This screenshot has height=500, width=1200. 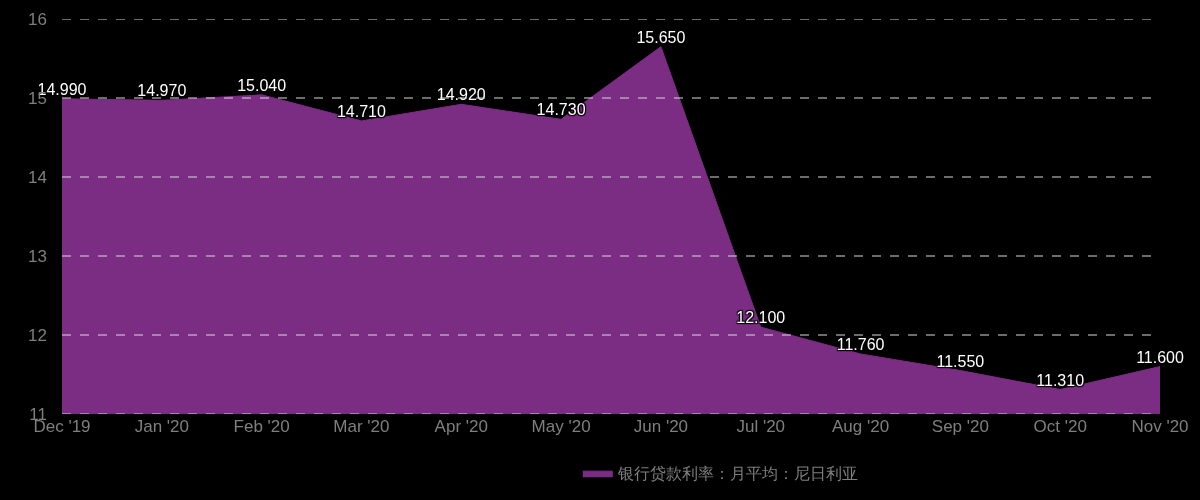 What do you see at coordinates (561, 426) in the screenshot?
I see `x-tick-label: May '20` at bounding box center [561, 426].